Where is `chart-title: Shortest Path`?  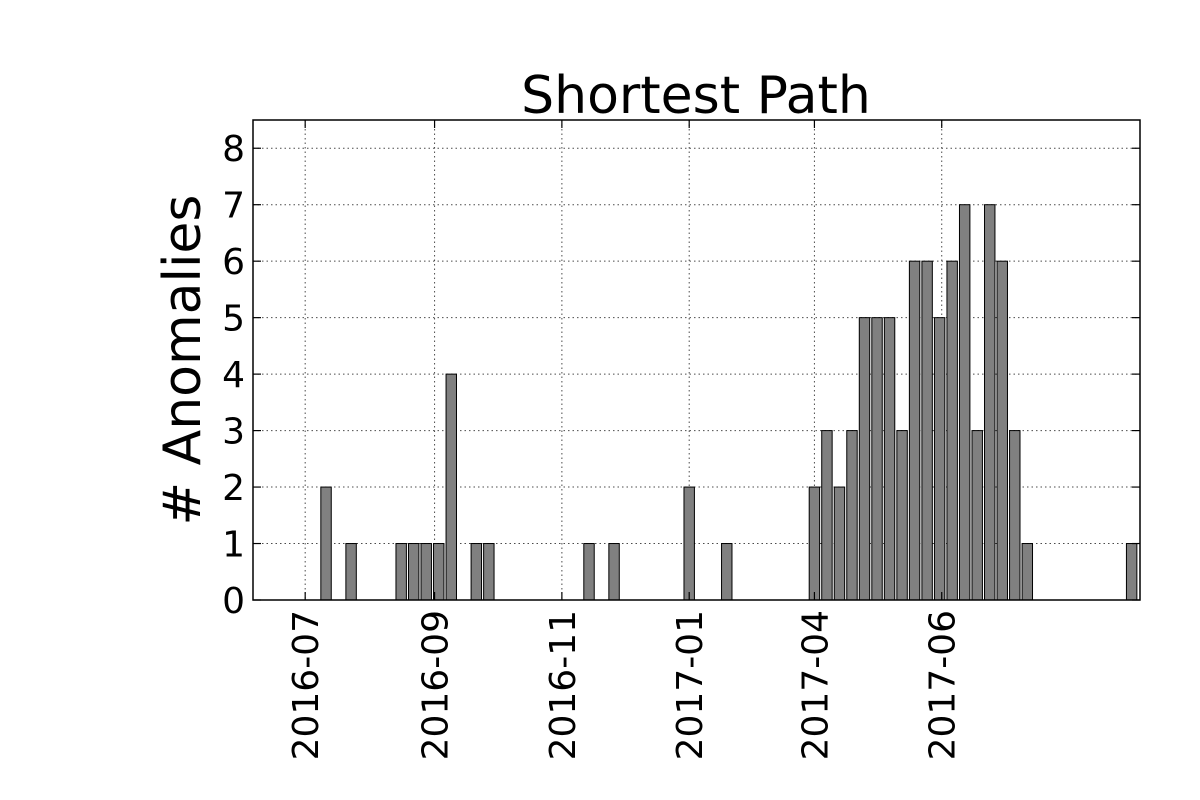 chart-title: Shortest Path is located at coordinates (696, 96).